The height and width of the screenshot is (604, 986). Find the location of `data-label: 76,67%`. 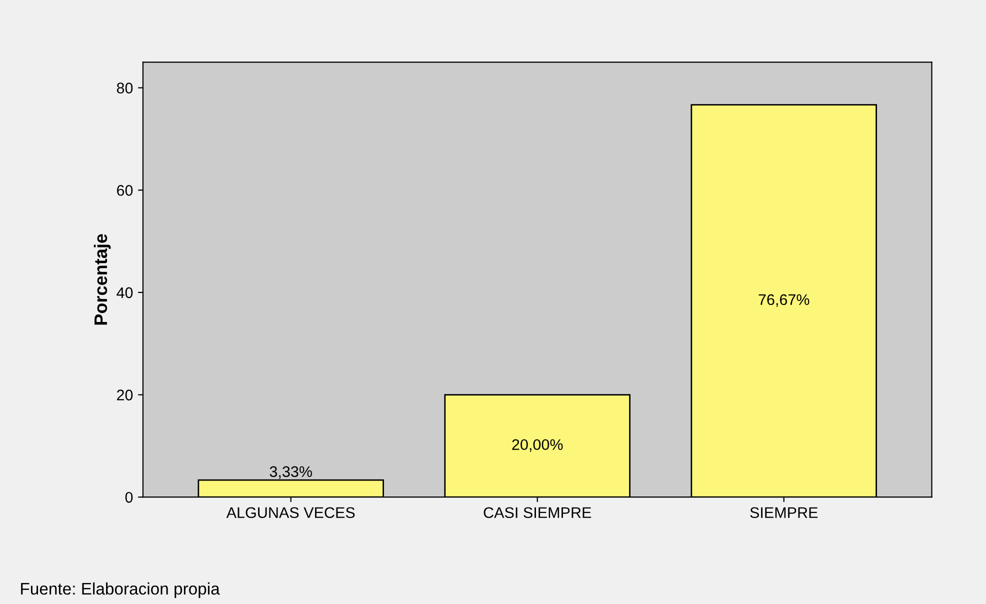

data-label: 76,67% is located at coordinates (784, 300).